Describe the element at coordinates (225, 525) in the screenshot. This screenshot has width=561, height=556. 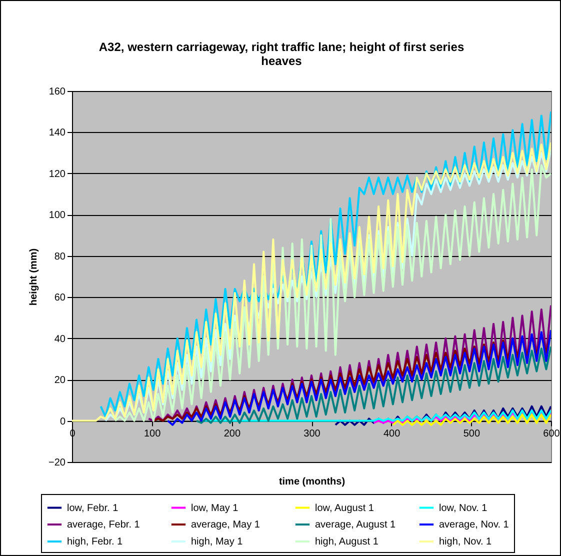
I see `legend-label: average, May 1` at that location.